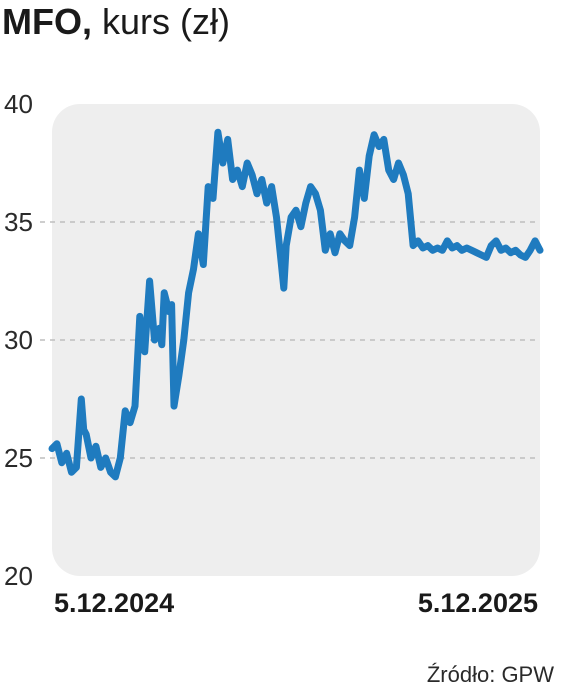 This screenshot has width=564, height=694. Describe the element at coordinates (490, 674) in the screenshot. I see `source-note: Źródło: GPW` at that location.